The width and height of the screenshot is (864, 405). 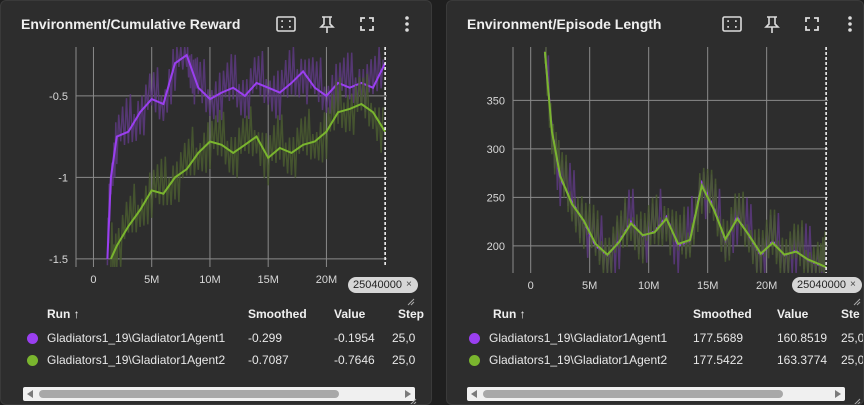 I want to click on card-title: Environment/Cumulative Reward, so click(x=131, y=24).